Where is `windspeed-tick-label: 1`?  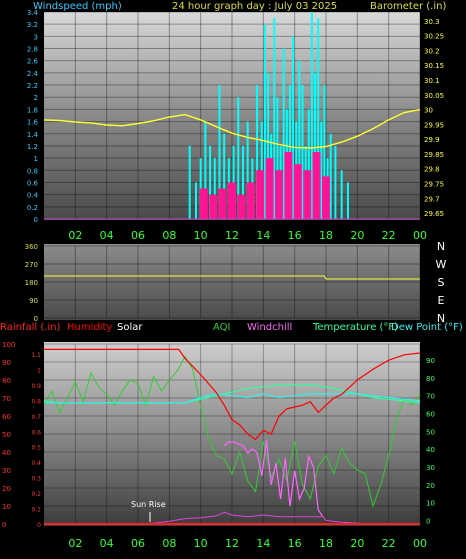 windspeed-tick-label: 1 is located at coordinates (36, 159).